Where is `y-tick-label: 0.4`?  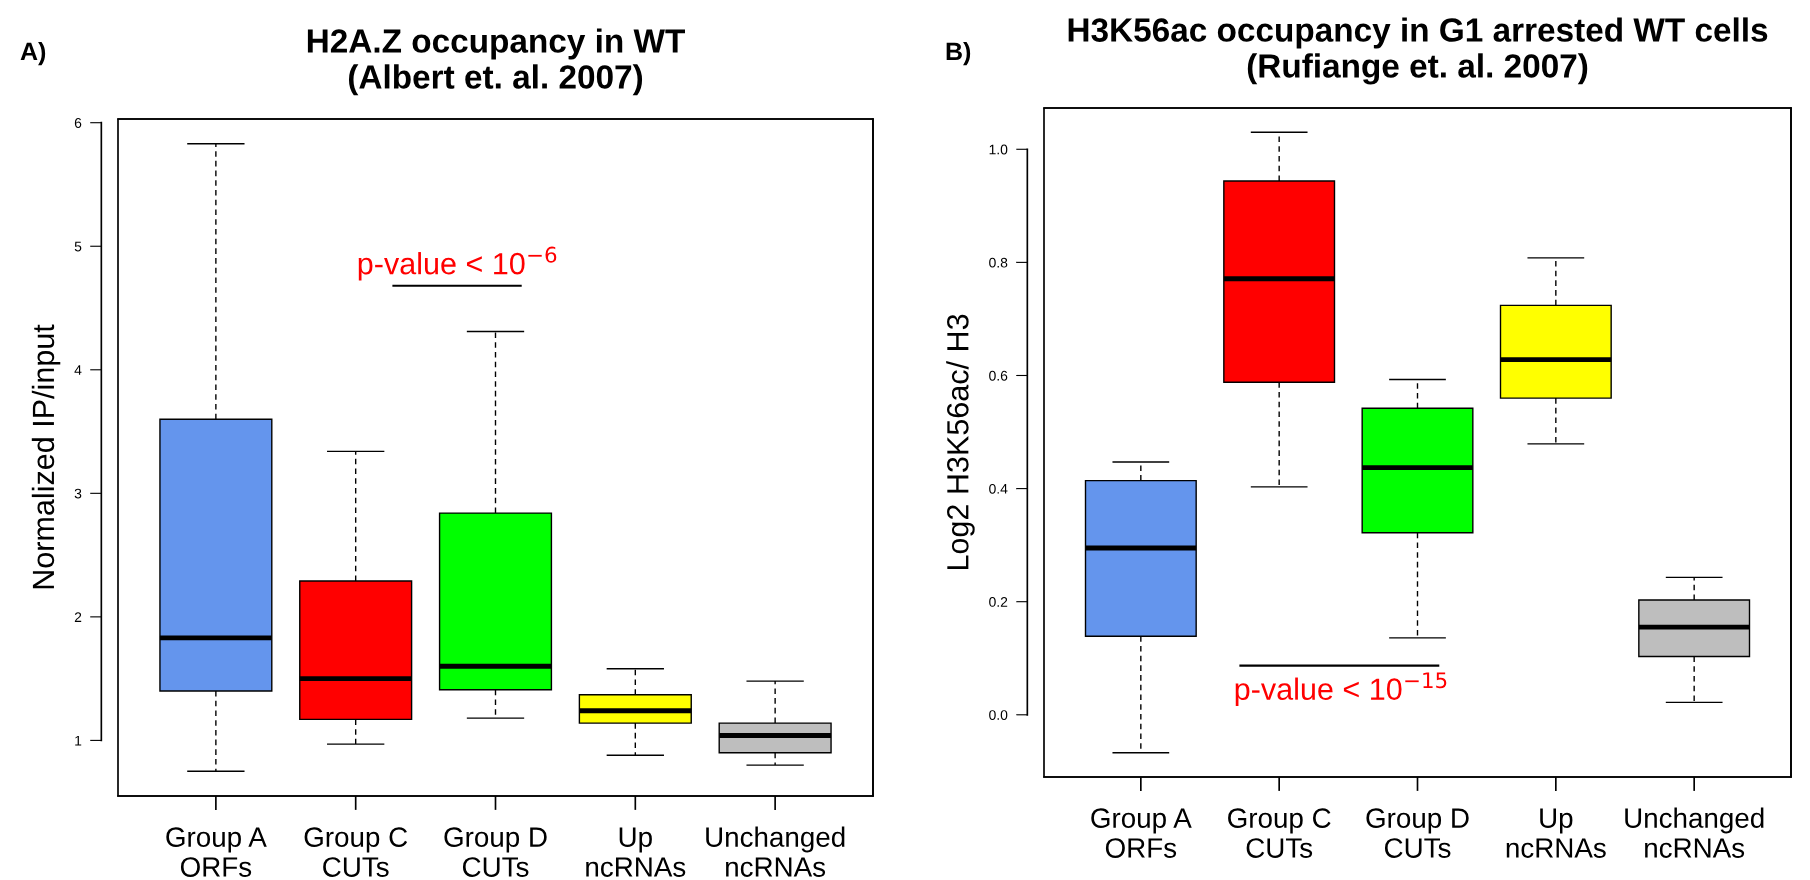
y-tick-label: 0.4 is located at coordinates (998, 488).